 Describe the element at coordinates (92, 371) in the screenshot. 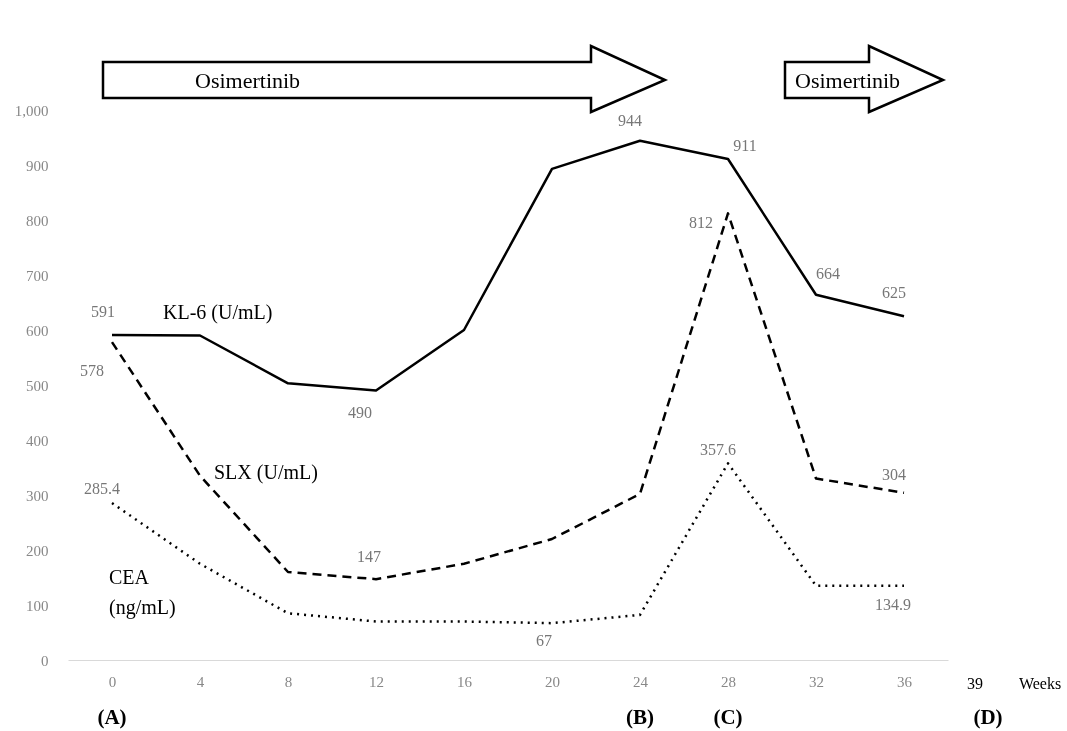

I see `data-label: 578` at that location.